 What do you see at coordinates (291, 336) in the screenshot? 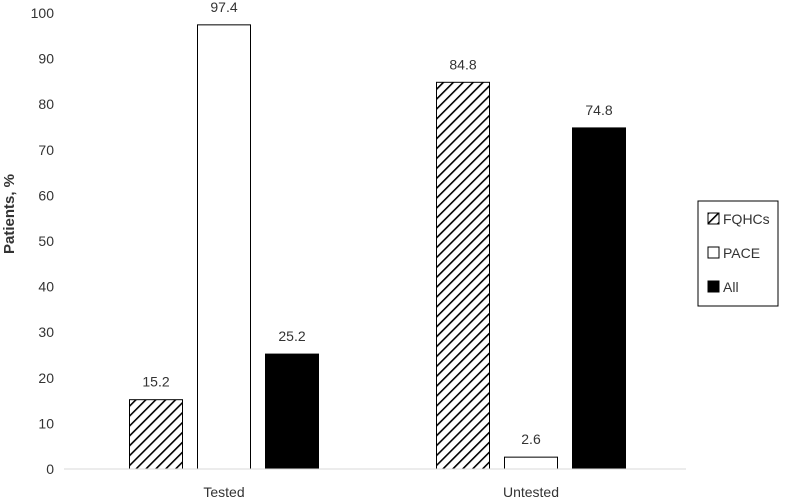
I see `data-label: 25.2` at bounding box center [291, 336].